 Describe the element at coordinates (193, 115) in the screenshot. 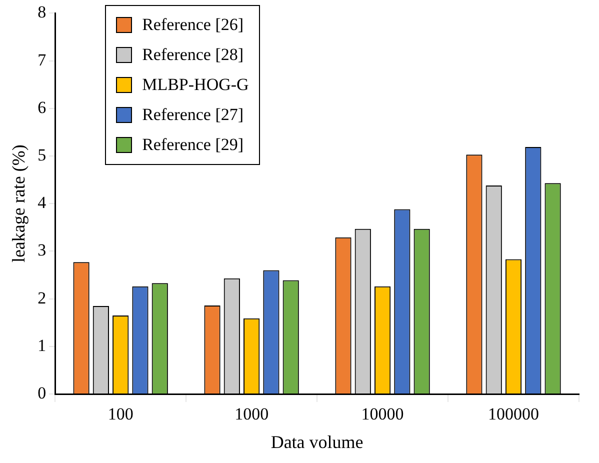

I see `legend-label: Reference [27]` at that location.